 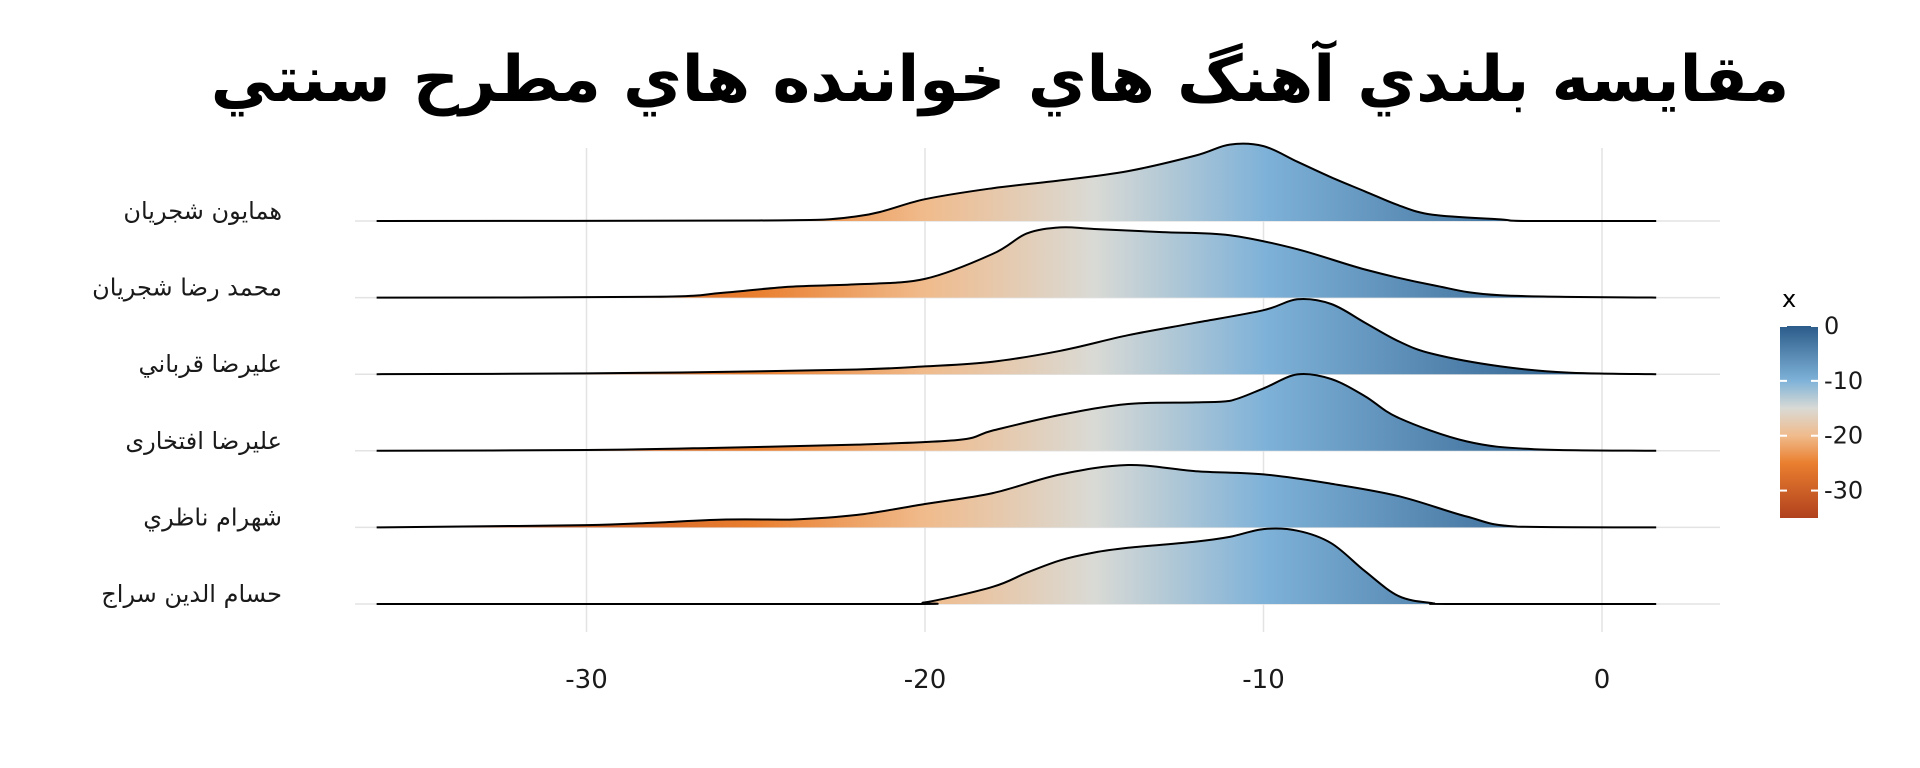 What do you see at coordinates (212, 517) in the screenshot?
I see `row-label: شهرام ناظري` at bounding box center [212, 517].